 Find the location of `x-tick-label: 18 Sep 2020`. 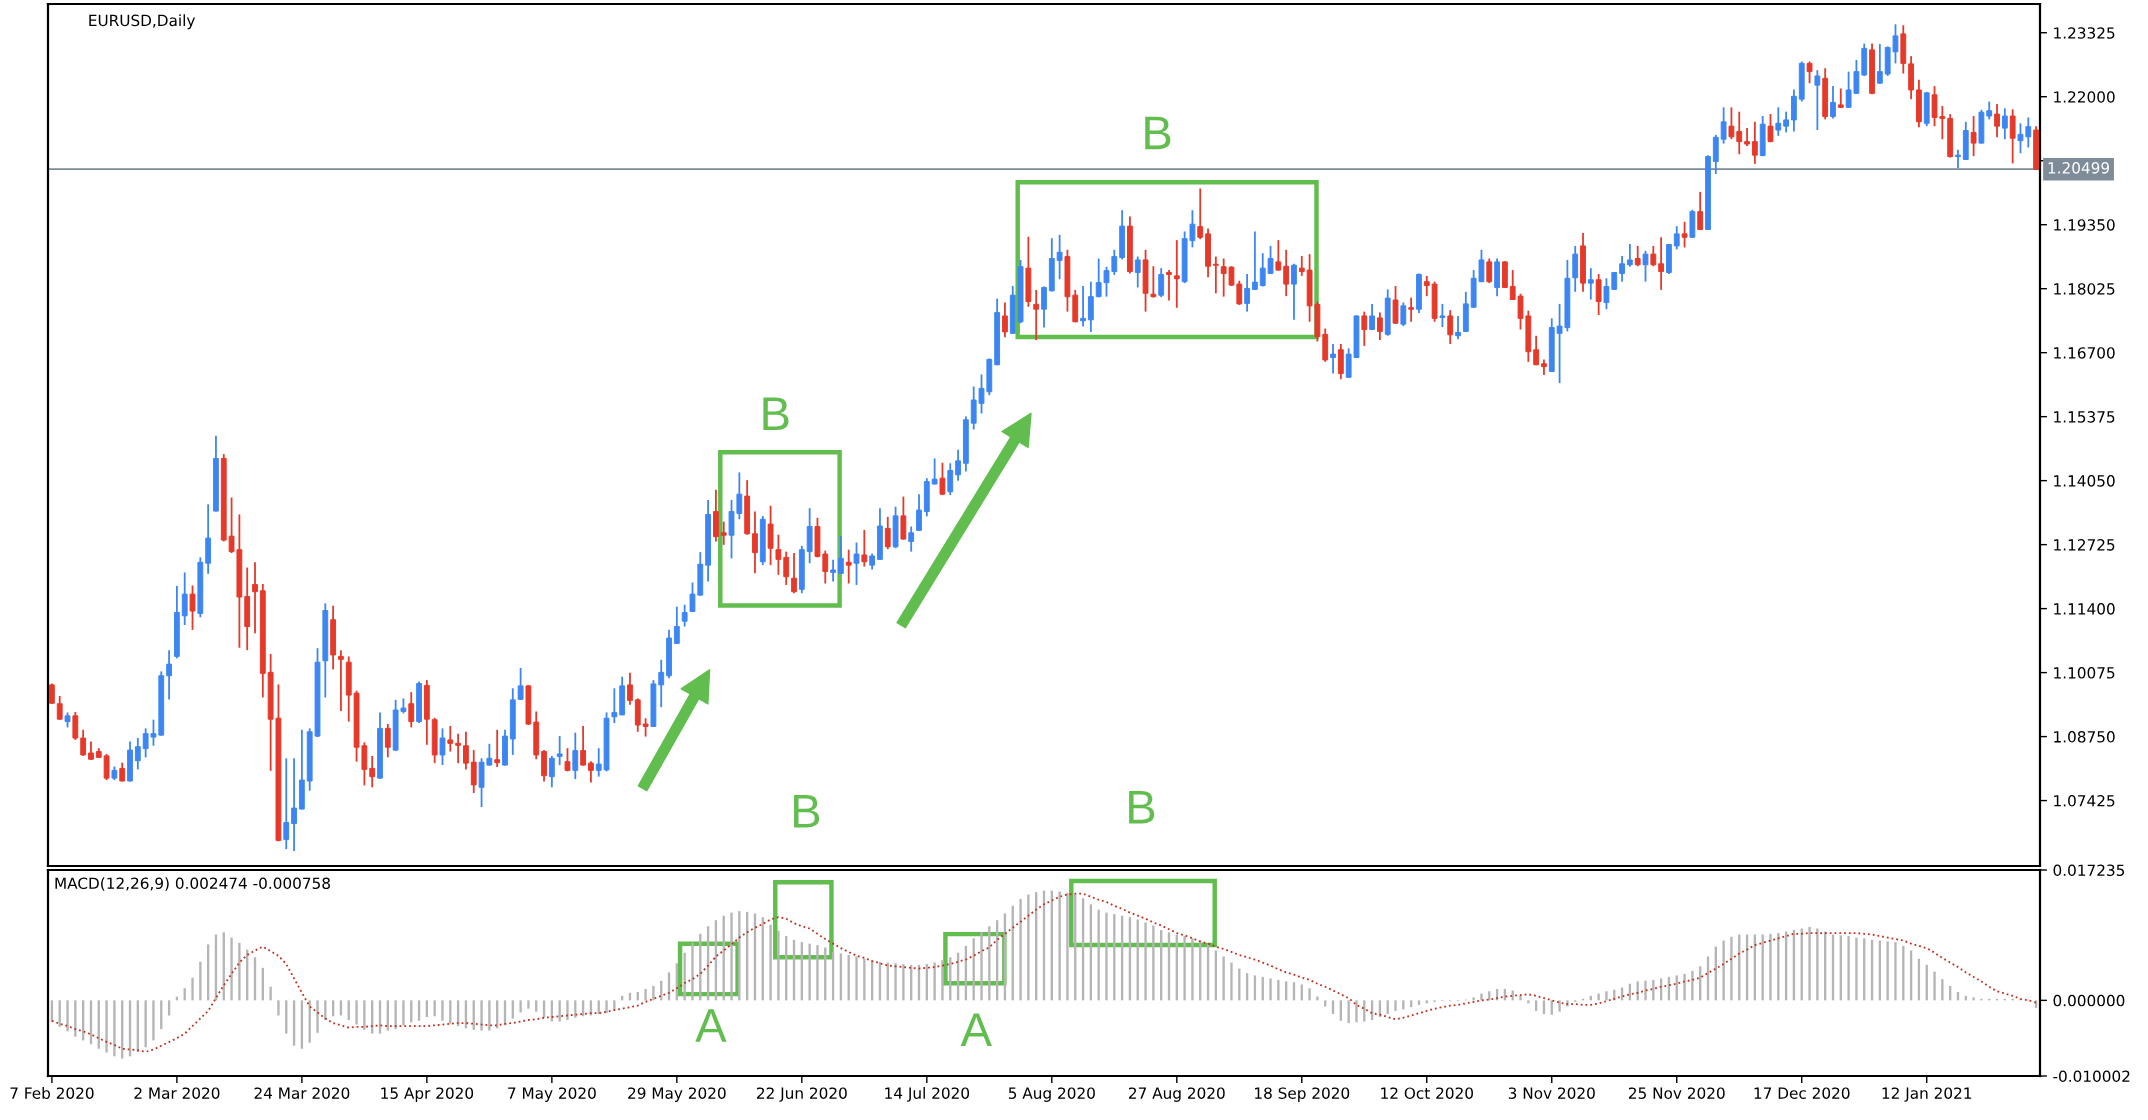

x-tick-label: 18 Sep 2020 is located at coordinates (1302, 1094).